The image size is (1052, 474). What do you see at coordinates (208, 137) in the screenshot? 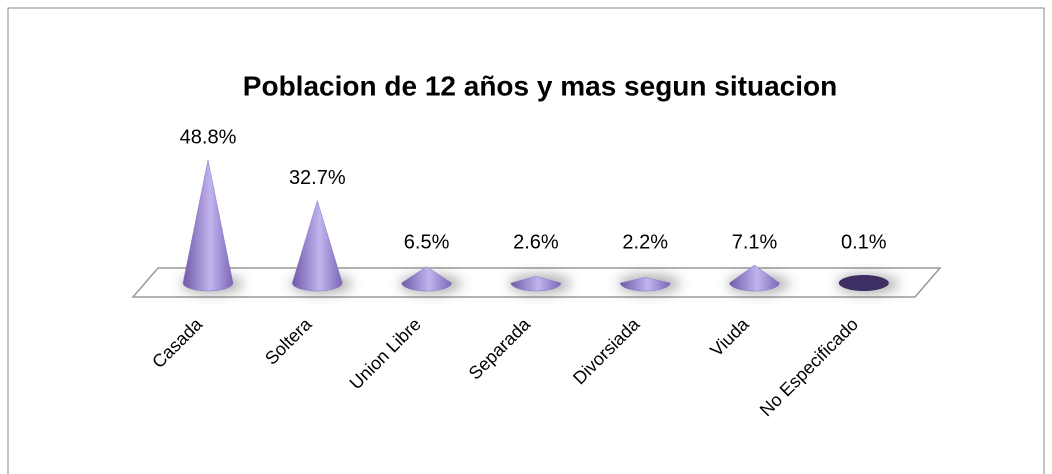
I see `value-label: 48.8%` at bounding box center [208, 137].